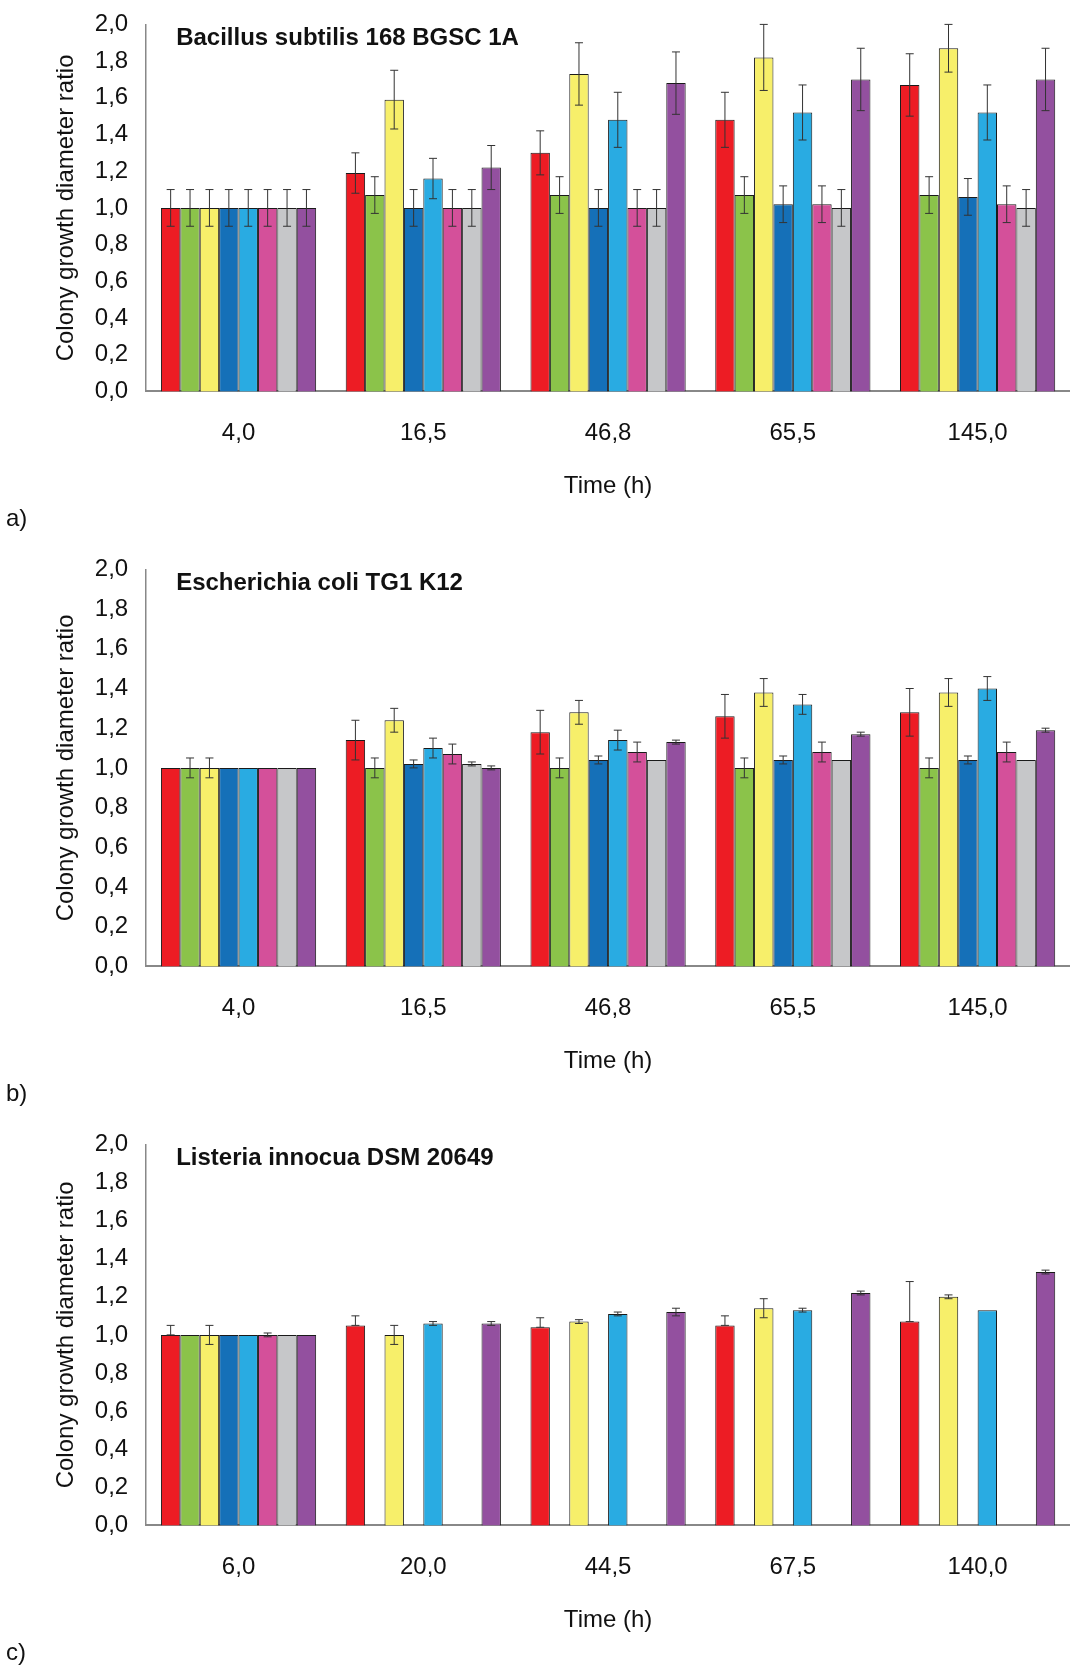  What do you see at coordinates (17, 1092) in the screenshot?
I see `text: b)` at bounding box center [17, 1092].